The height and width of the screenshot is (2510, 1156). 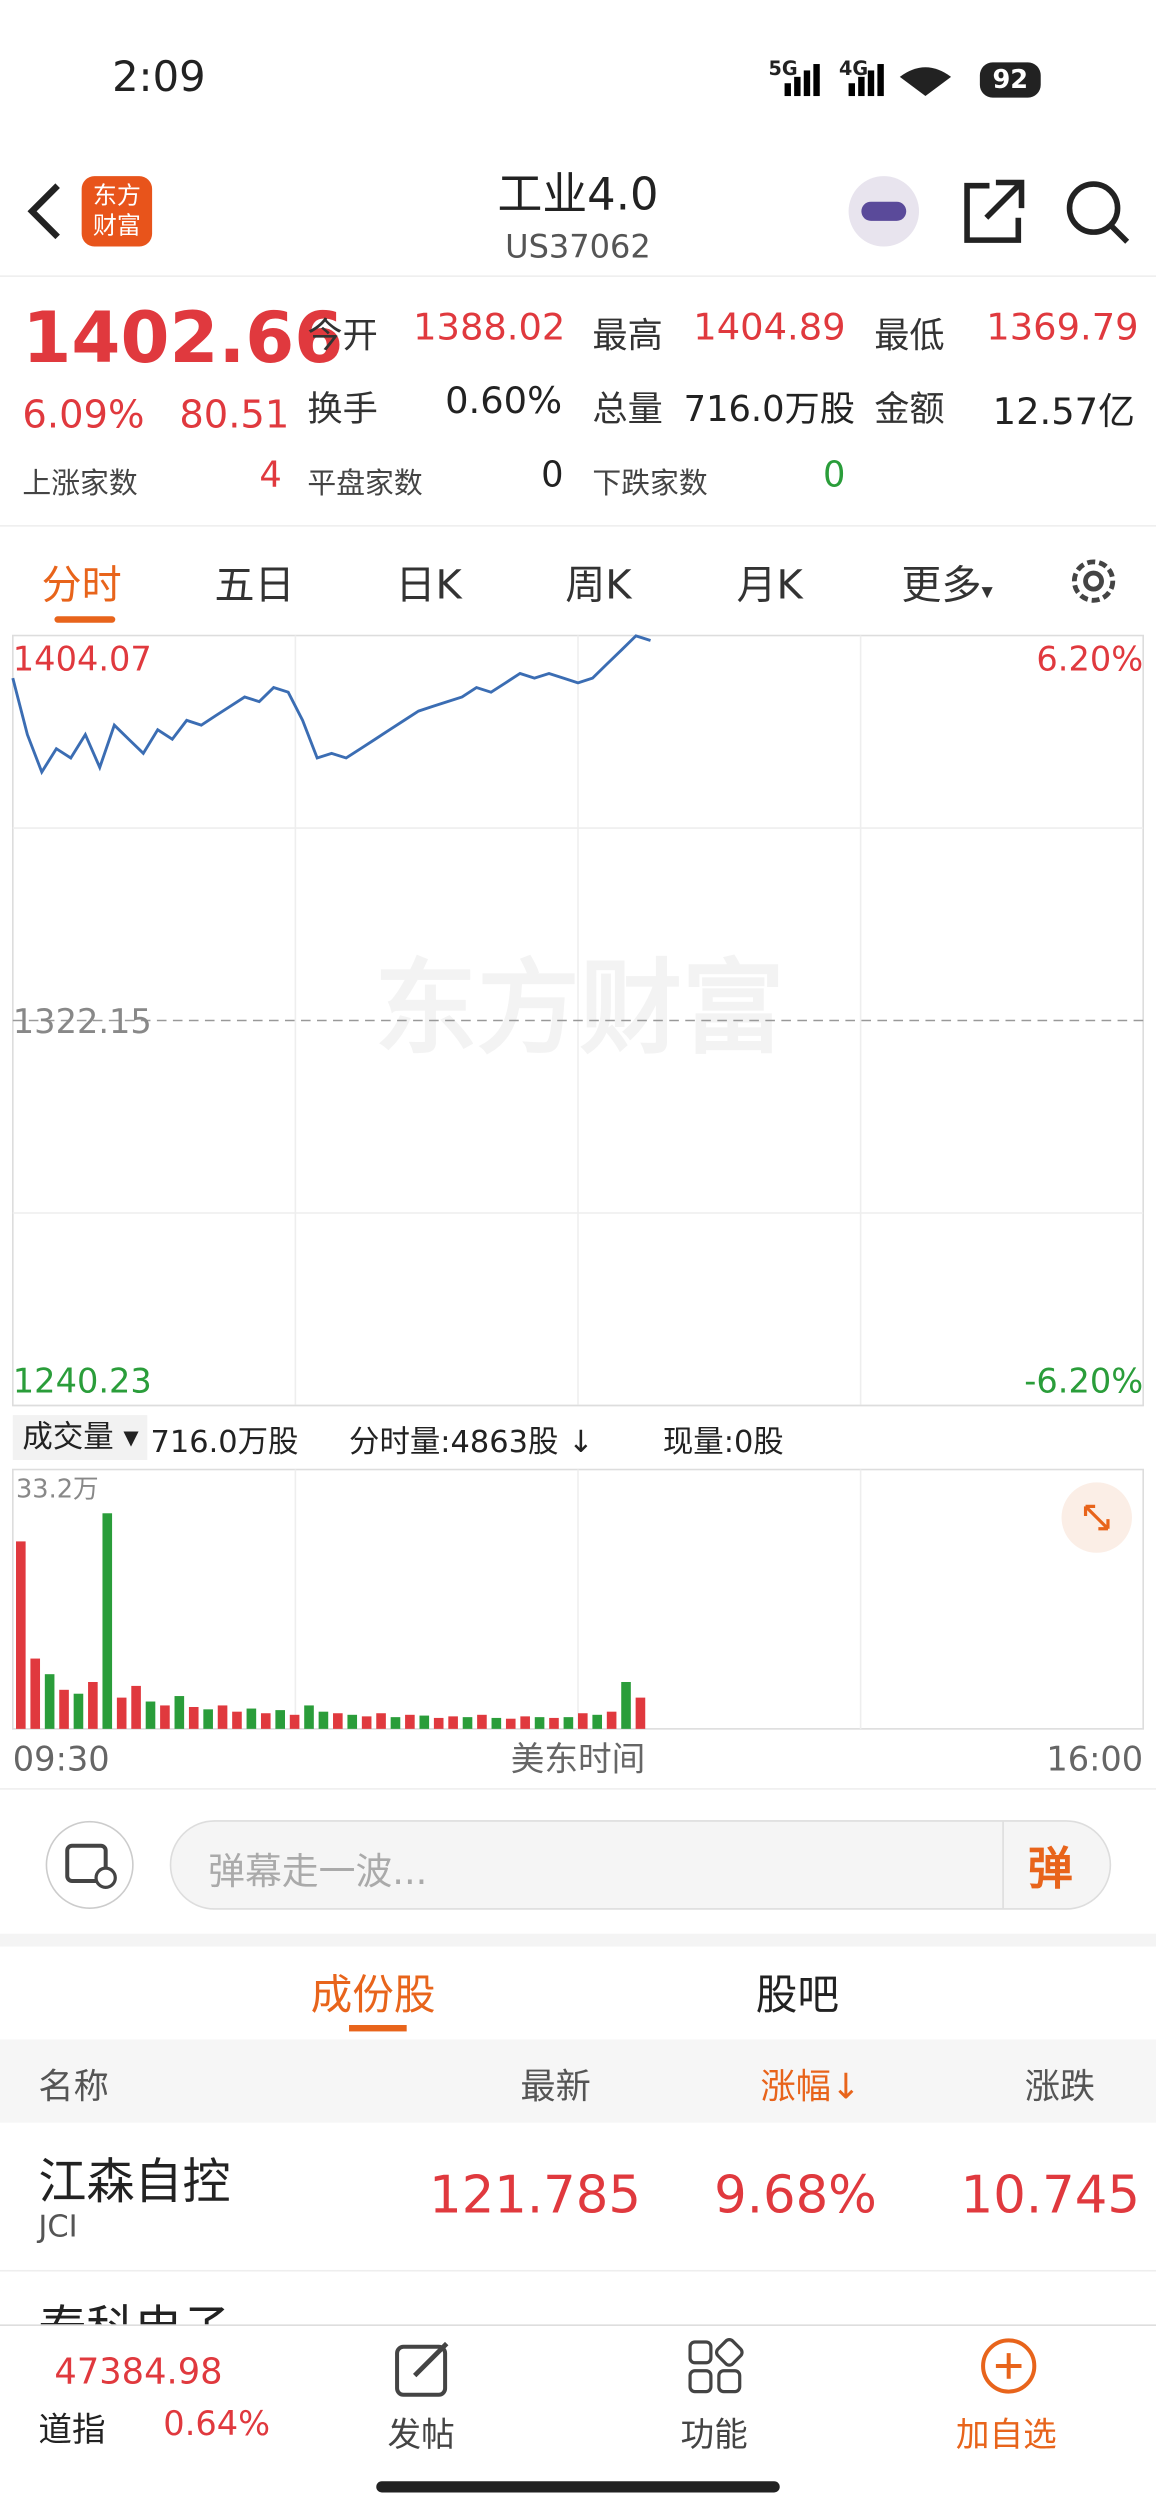 I want to click on volume-minute: 分时量:4863股 ↓, so click(x=471, y=1442).